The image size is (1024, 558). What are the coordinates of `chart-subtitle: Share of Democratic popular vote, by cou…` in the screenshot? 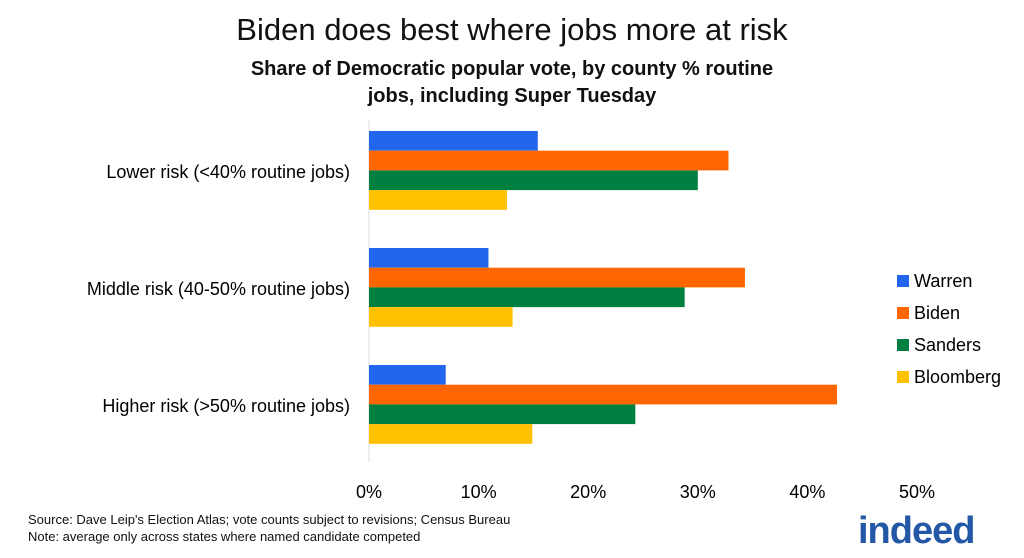 It's located at (512, 82).